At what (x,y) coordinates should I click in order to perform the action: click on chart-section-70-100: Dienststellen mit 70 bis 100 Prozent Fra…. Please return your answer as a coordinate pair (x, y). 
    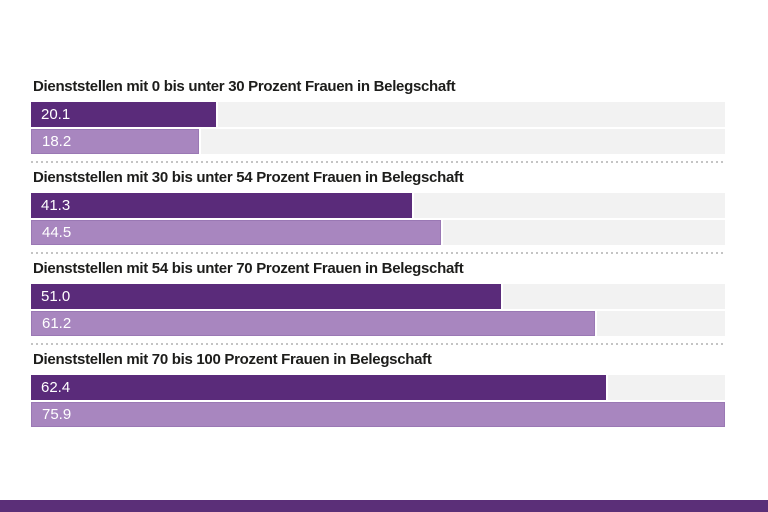
    Looking at the image, I should click on (378, 389).